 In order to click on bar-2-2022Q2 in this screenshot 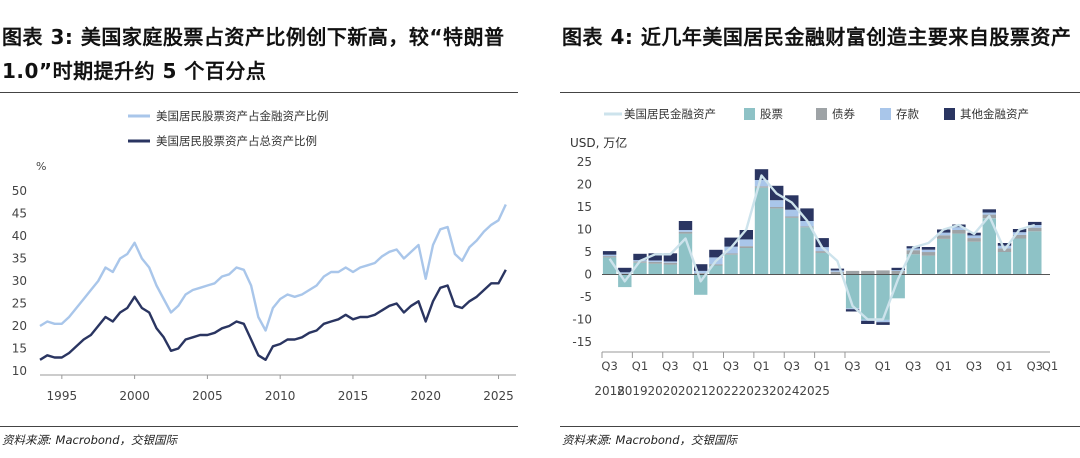, I will do `click(837, 271)`.